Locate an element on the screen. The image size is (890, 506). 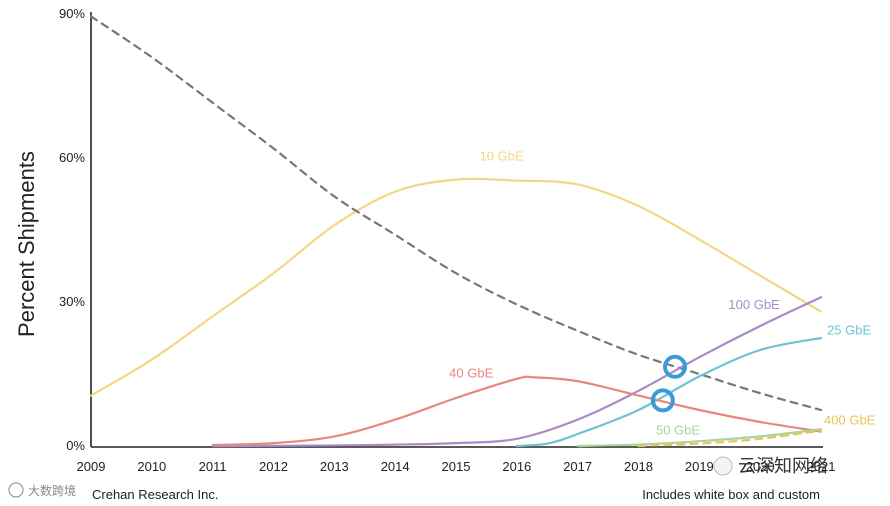
wechat-icon is located at coordinates (723, 466).